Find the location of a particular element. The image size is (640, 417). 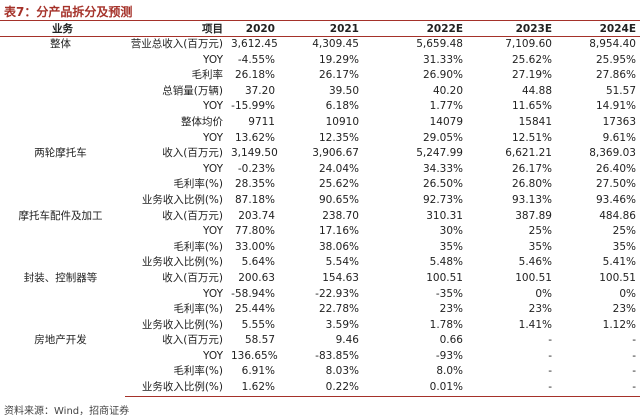

cell: 58.57 is located at coordinates (259, 340).